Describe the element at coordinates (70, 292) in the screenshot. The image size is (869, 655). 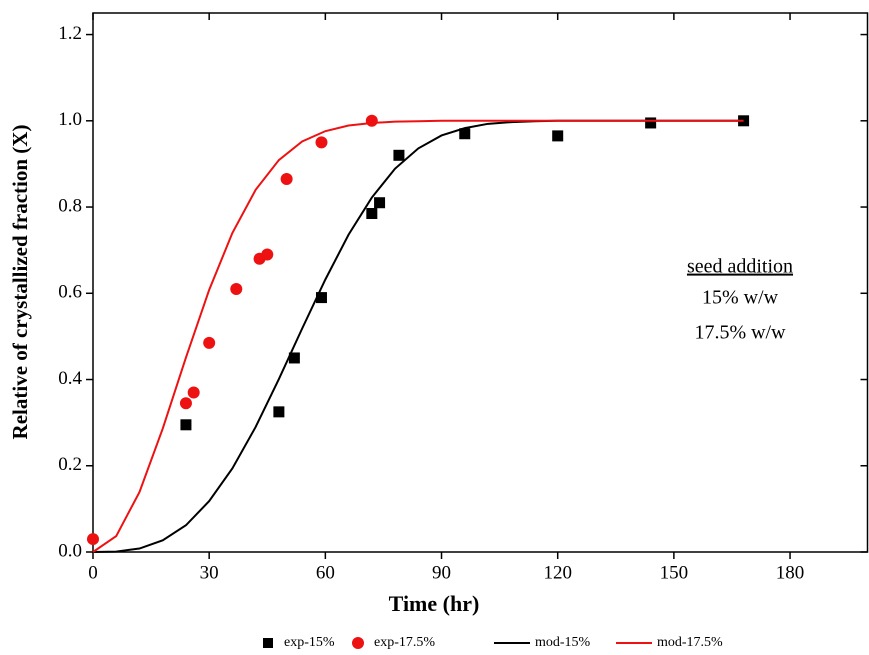
I see `y-tick-label: 0.6` at that location.